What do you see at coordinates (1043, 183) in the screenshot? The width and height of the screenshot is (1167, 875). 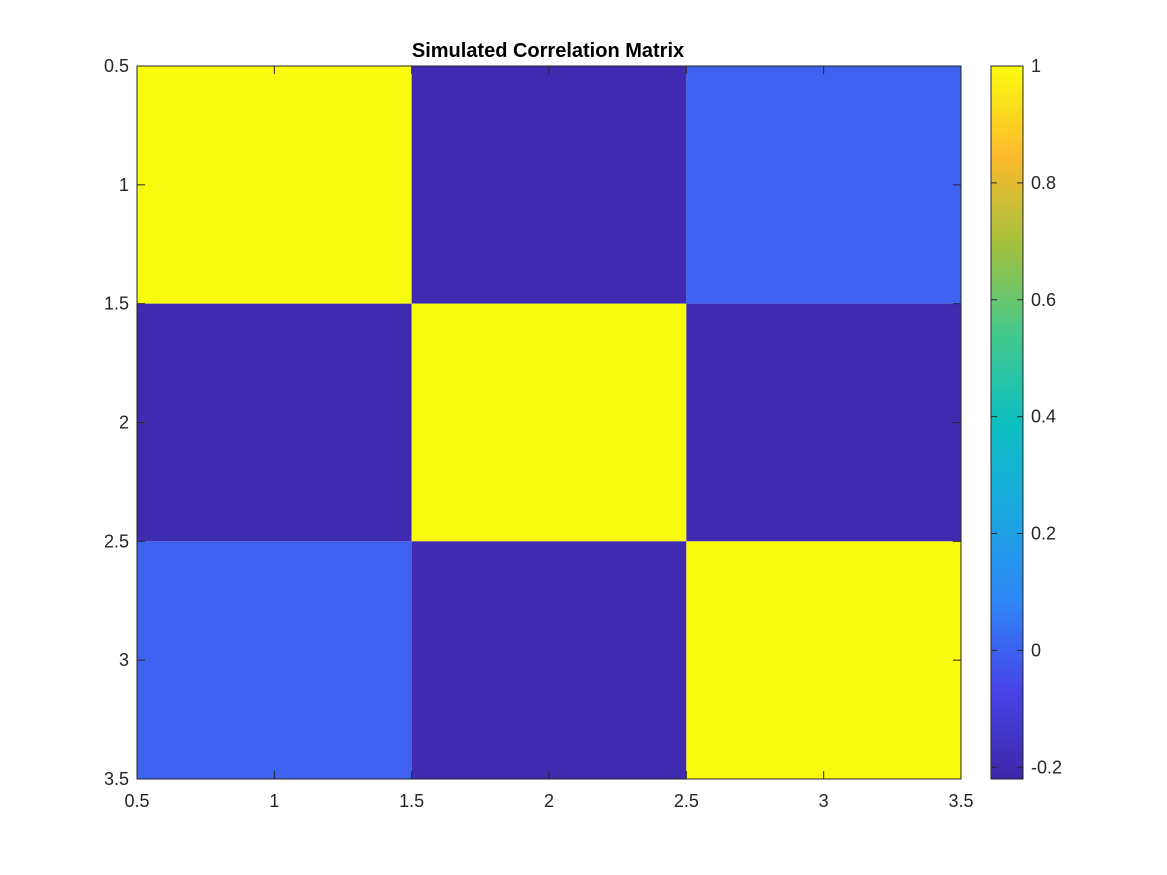 I see `colorbar-tick-label: 0.8` at bounding box center [1043, 183].